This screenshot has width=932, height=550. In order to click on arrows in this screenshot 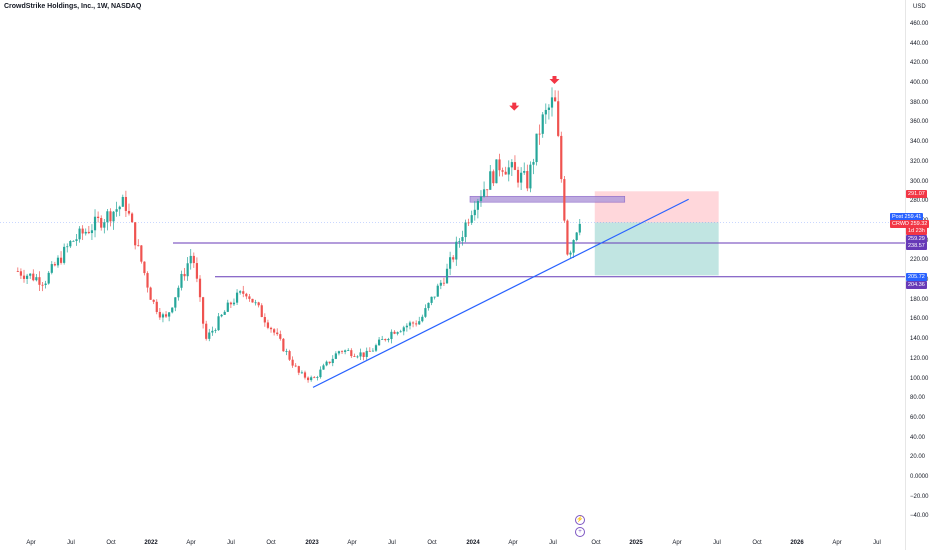, I will do `click(534, 93)`.